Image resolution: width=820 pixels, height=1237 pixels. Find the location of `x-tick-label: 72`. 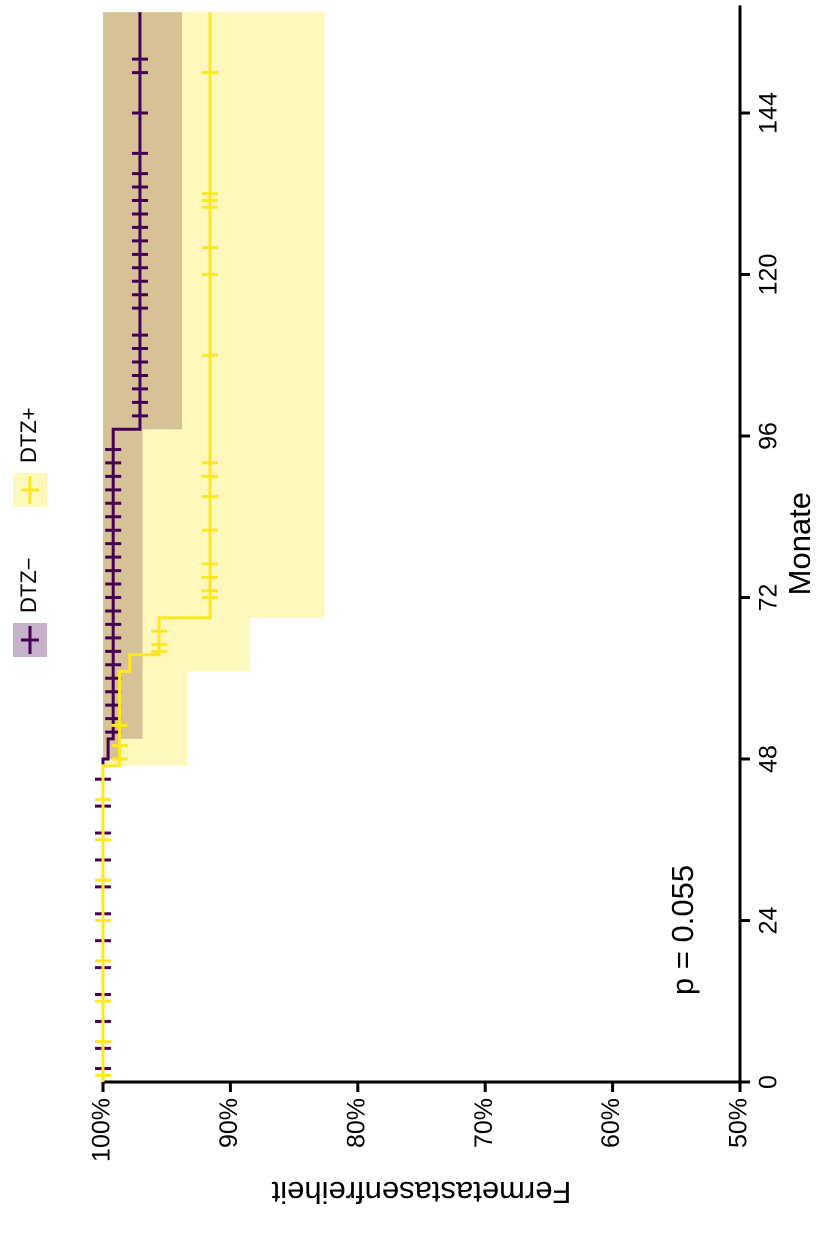

x-tick-label: 72 is located at coordinates (769, 598).